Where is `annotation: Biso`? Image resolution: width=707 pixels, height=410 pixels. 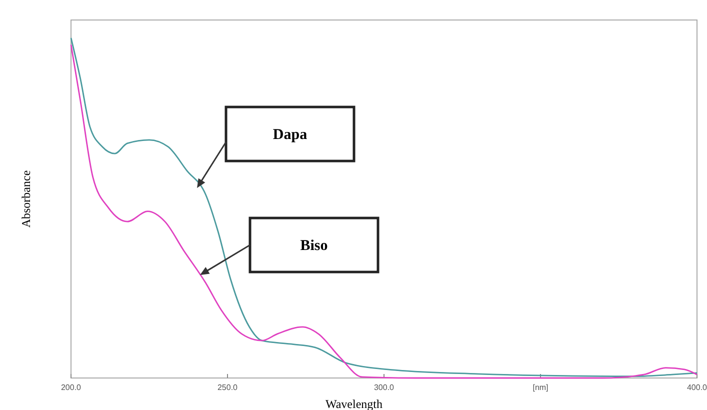 annotation: Biso is located at coordinates (314, 246).